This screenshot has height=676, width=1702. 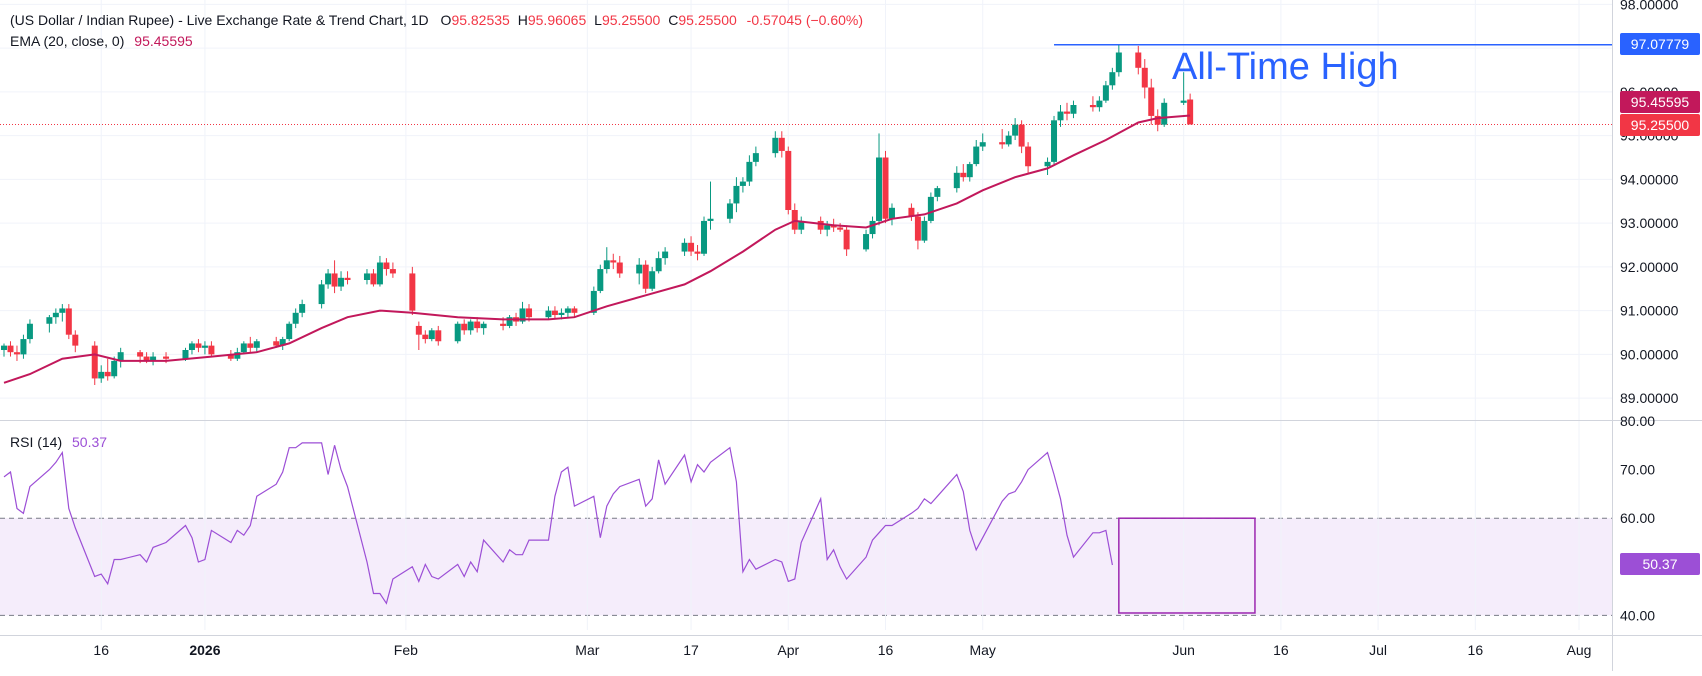 I want to click on ohlc-open: 95.82535, so click(x=480, y=20).